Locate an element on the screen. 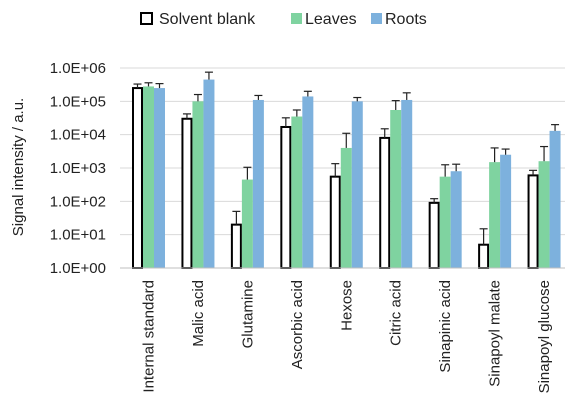 This screenshot has height=416, width=565. y-axis-label: Signal intensity / a.u. is located at coordinates (18, 167).